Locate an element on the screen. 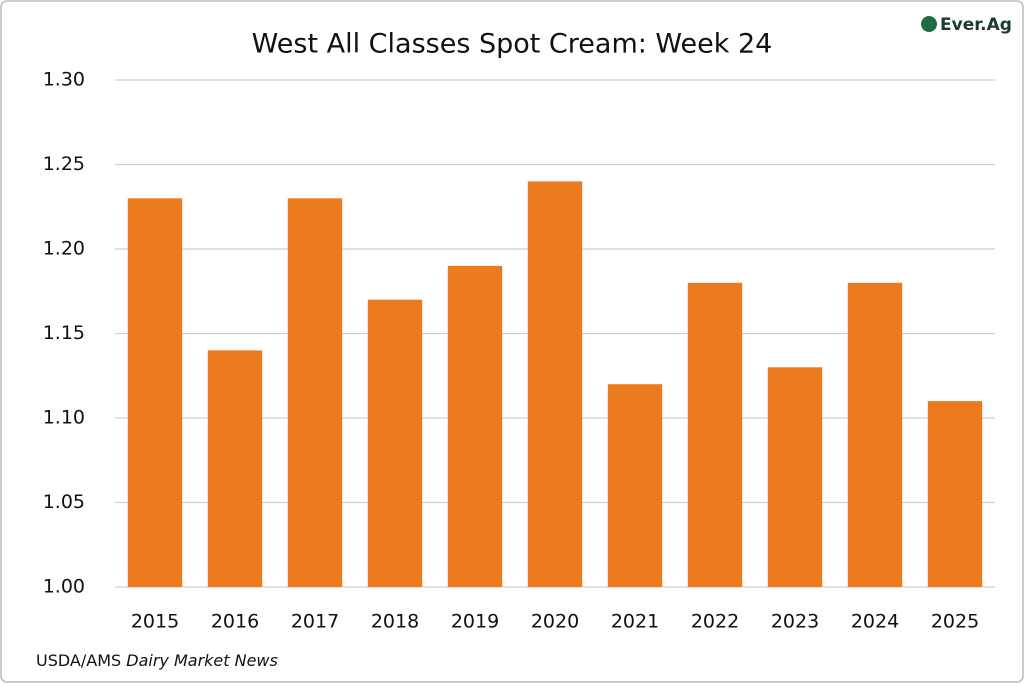 The image size is (1024, 683). source-org: USDA/AMS is located at coordinates (78, 660).